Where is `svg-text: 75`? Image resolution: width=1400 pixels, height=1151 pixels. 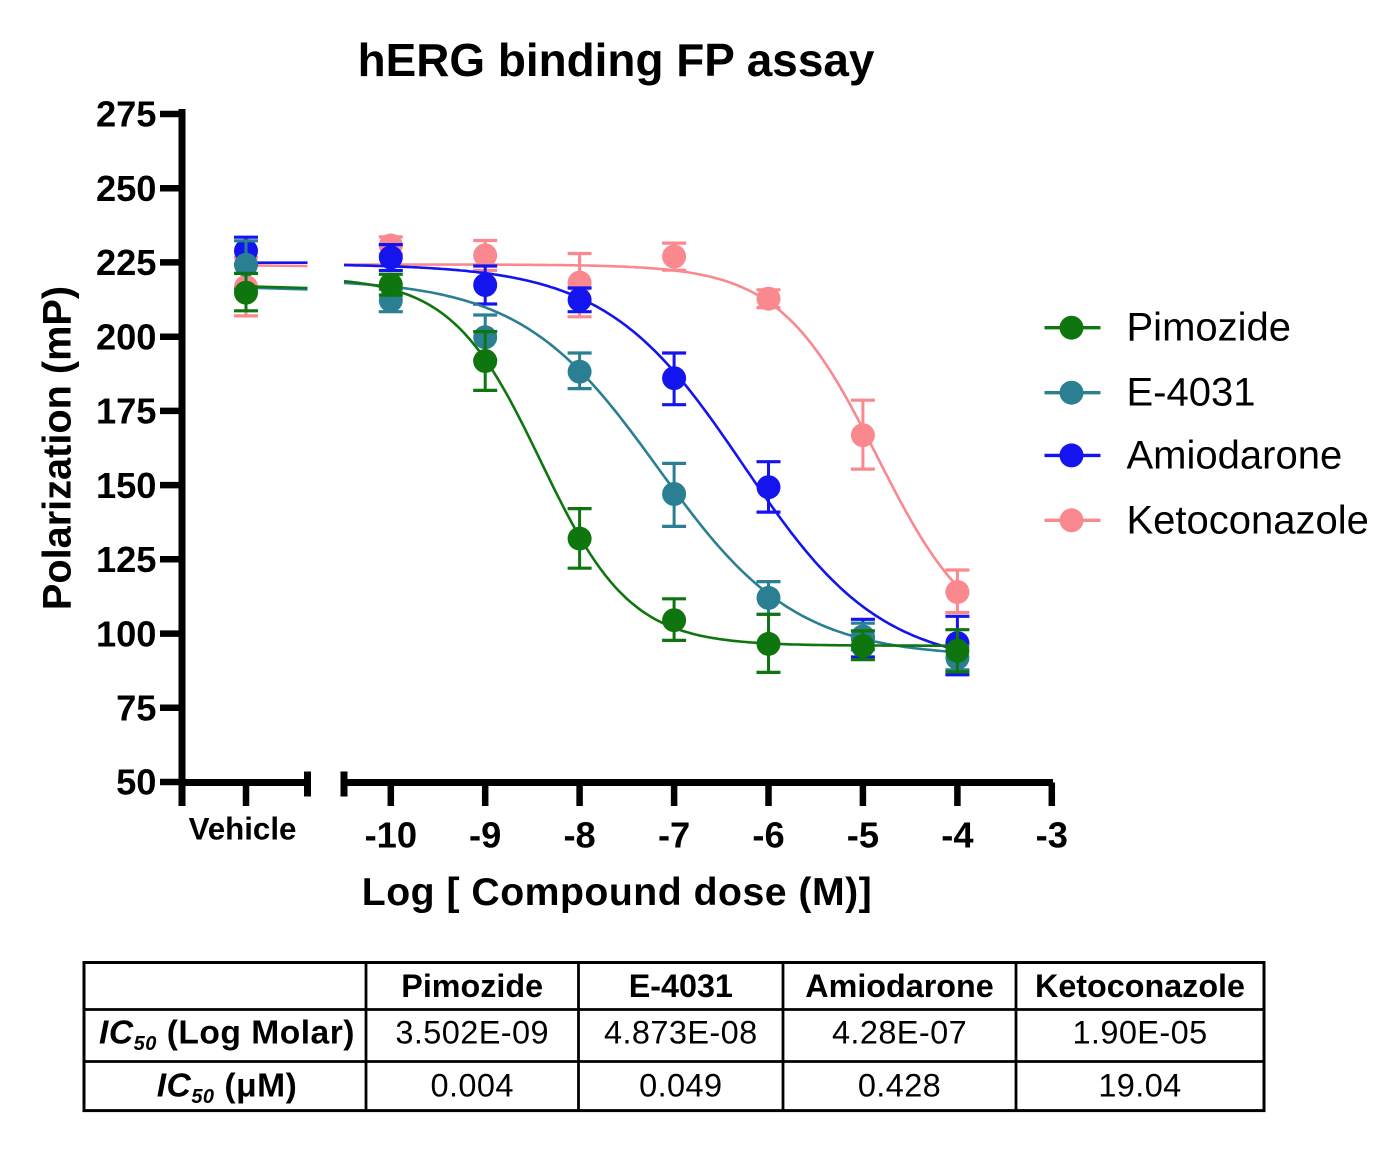
svg-text: 75 is located at coordinates (136, 708).